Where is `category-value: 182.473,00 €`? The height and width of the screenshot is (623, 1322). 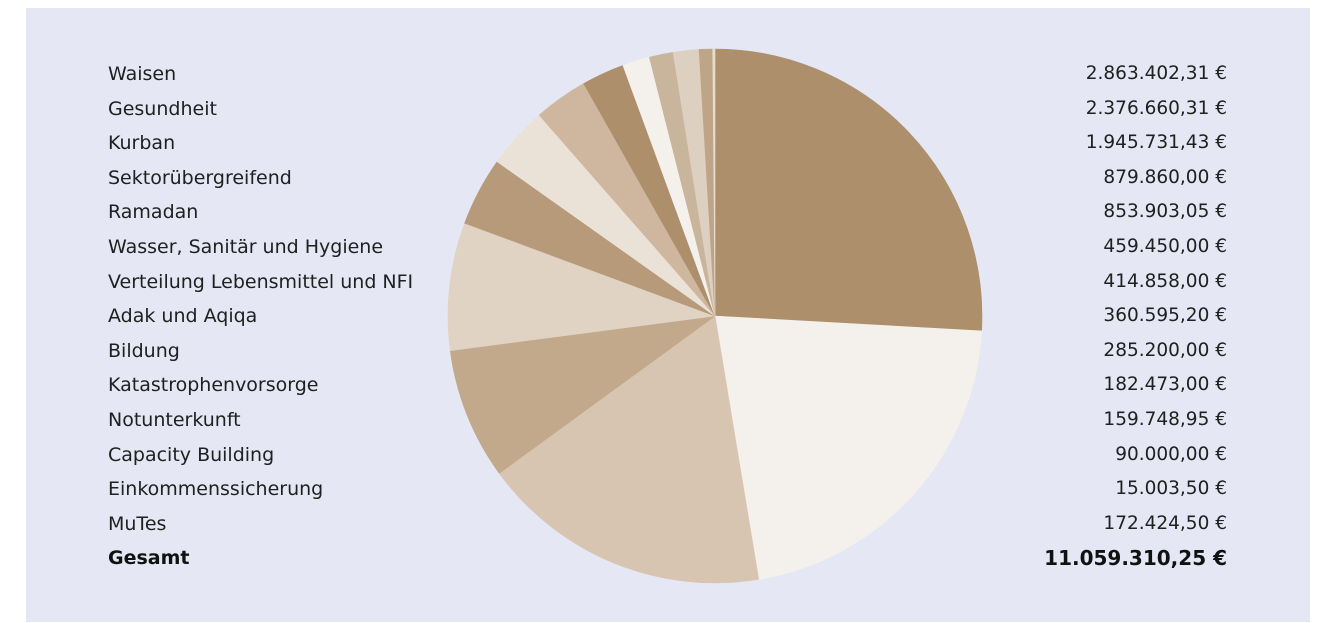 category-value: 182.473,00 € is located at coordinates (1165, 385).